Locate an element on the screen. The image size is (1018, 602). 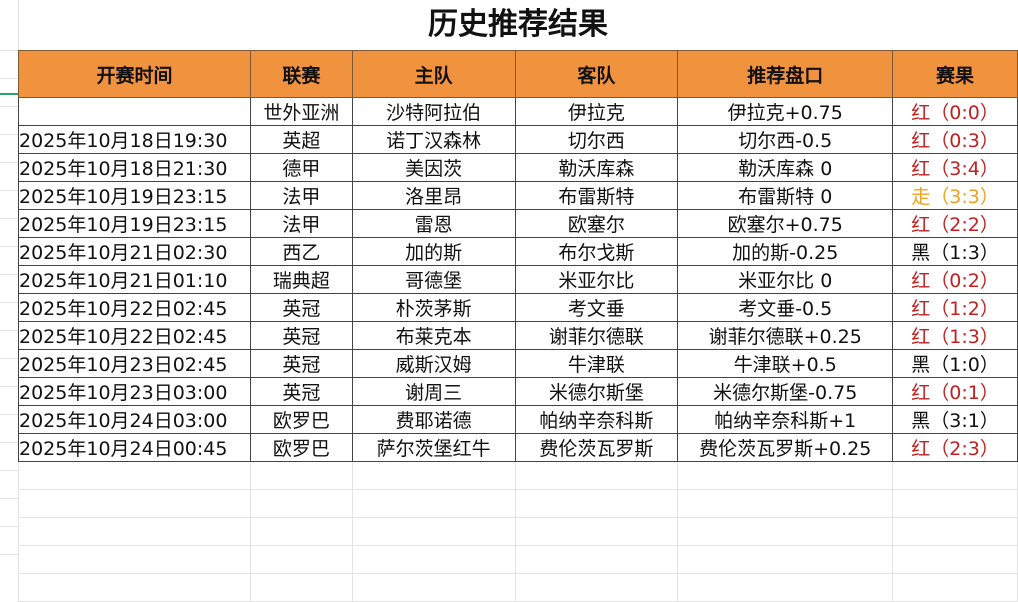
result-cell: 红（3:4） is located at coordinates (955, 167).